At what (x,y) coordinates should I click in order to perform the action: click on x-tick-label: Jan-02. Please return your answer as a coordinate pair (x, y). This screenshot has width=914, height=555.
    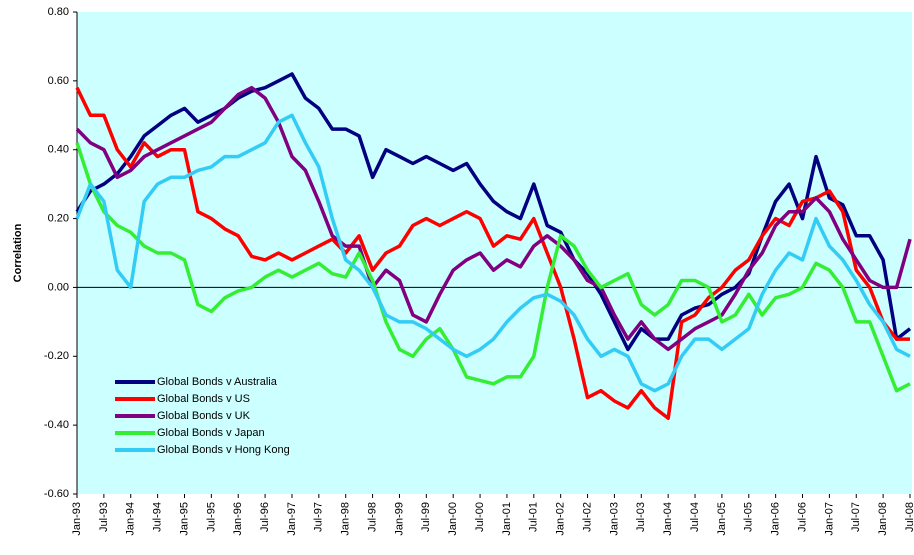
    Looking at the image, I should click on (561, 519).